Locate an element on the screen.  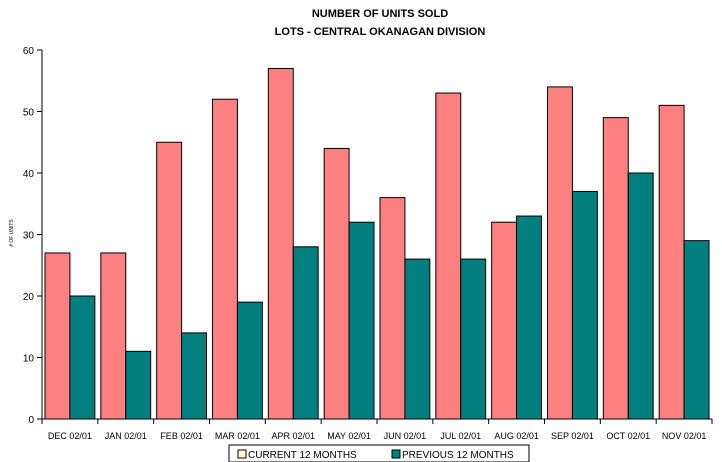
y-tick-label: 10 is located at coordinates (29, 359).